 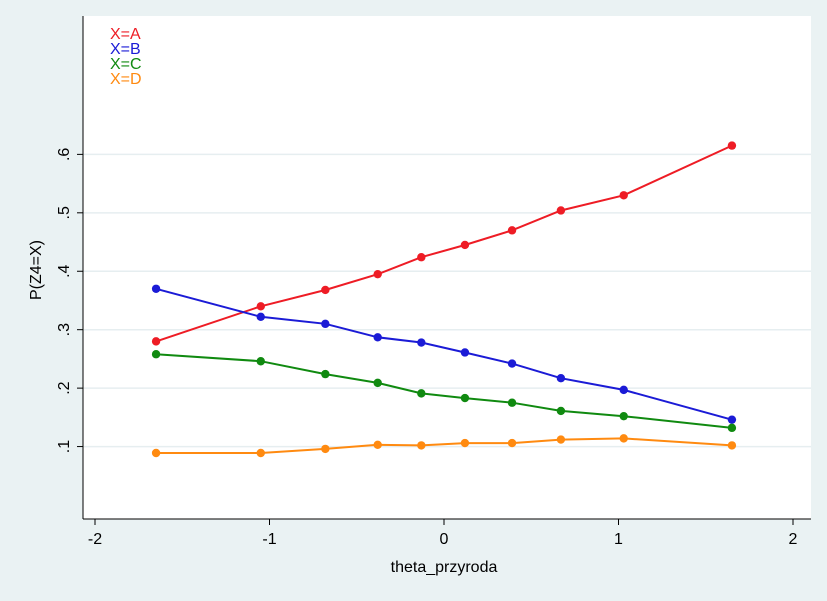 I want to click on x-tick-label: -2, so click(x=95, y=539).